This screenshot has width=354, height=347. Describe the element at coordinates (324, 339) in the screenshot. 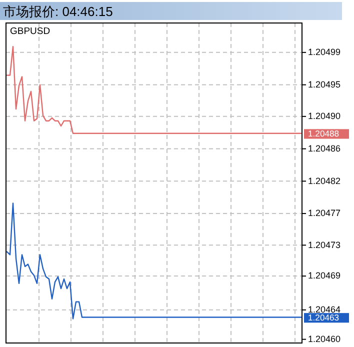

I see `y-tick-label: 1.20460` at that location.